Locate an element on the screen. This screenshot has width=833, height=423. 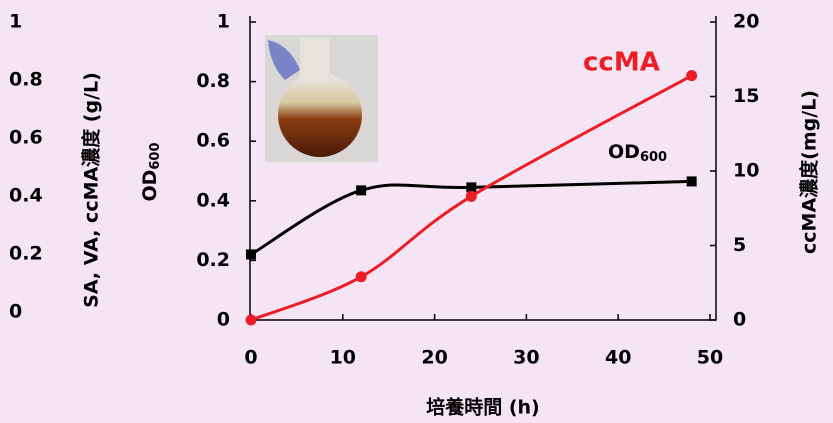
y-axis-label-text: OD is located at coordinates (150, 186).